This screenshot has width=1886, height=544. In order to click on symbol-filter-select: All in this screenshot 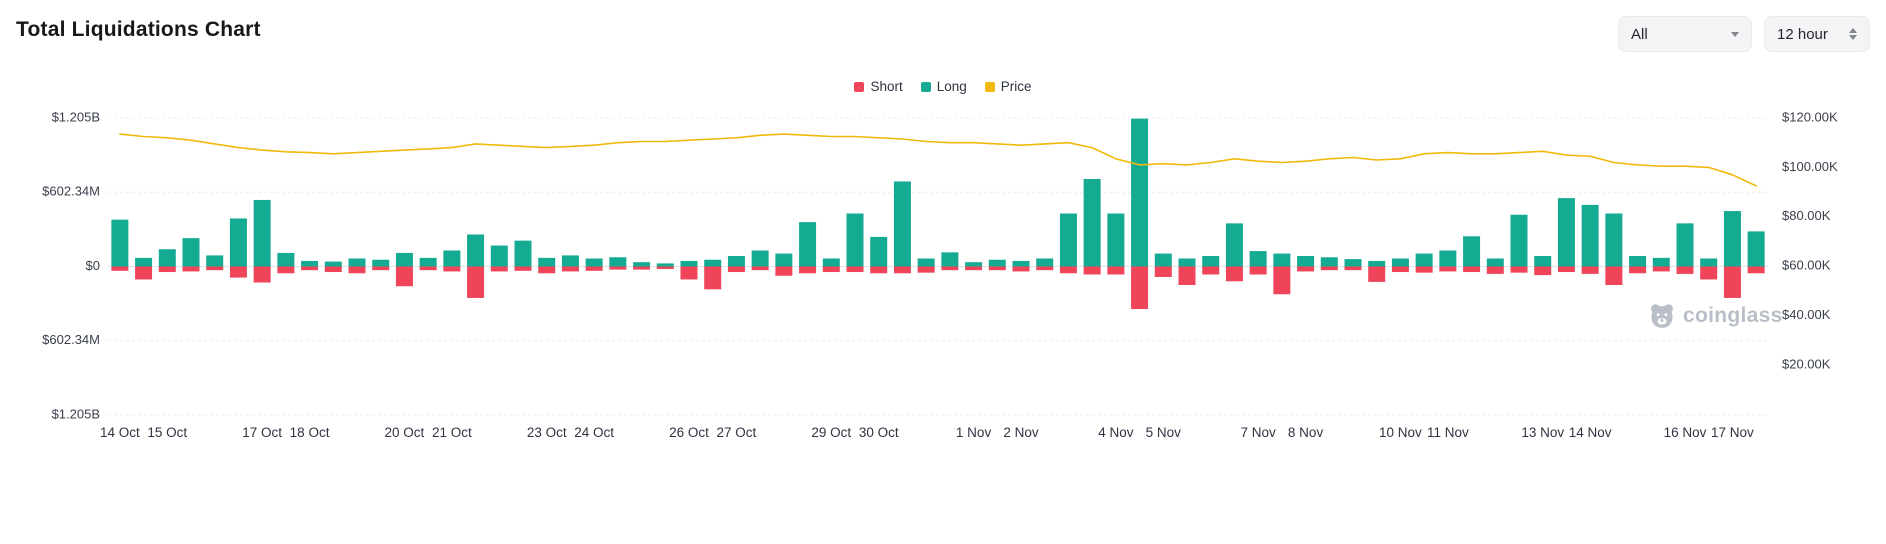, I will do `click(1685, 34)`.